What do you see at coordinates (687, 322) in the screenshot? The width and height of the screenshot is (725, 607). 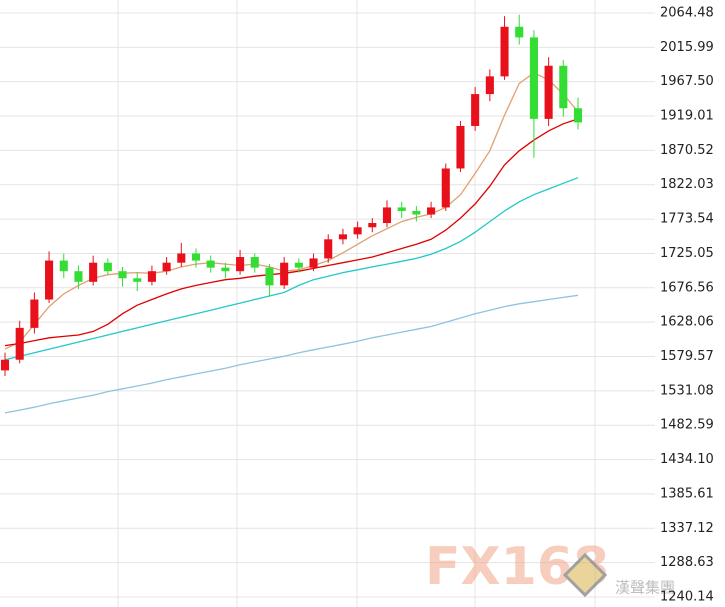 I see `y-tick-label: 1628.06` at bounding box center [687, 322].